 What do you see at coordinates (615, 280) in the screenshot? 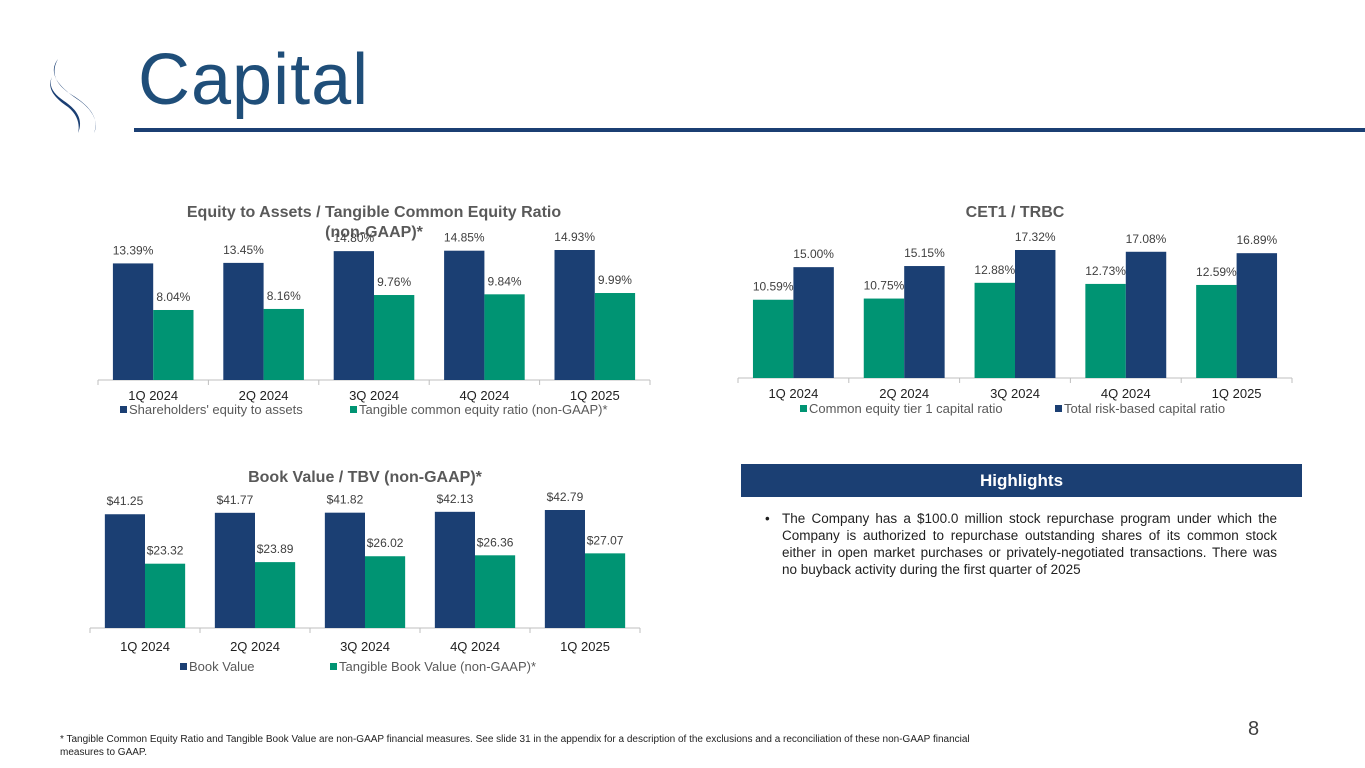
I see `data-label: 9.99%` at bounding box center [615, 280].